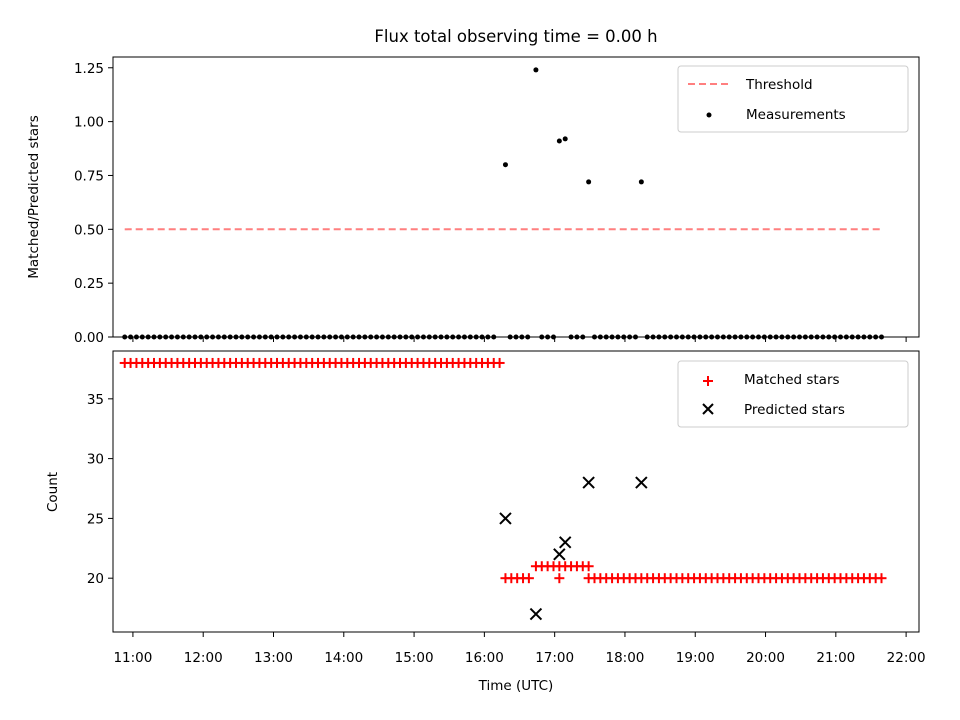  Describe the element at coordinates (95, 519) in the screenshot. I see `bottom-y-tick-label: 25` at that location.